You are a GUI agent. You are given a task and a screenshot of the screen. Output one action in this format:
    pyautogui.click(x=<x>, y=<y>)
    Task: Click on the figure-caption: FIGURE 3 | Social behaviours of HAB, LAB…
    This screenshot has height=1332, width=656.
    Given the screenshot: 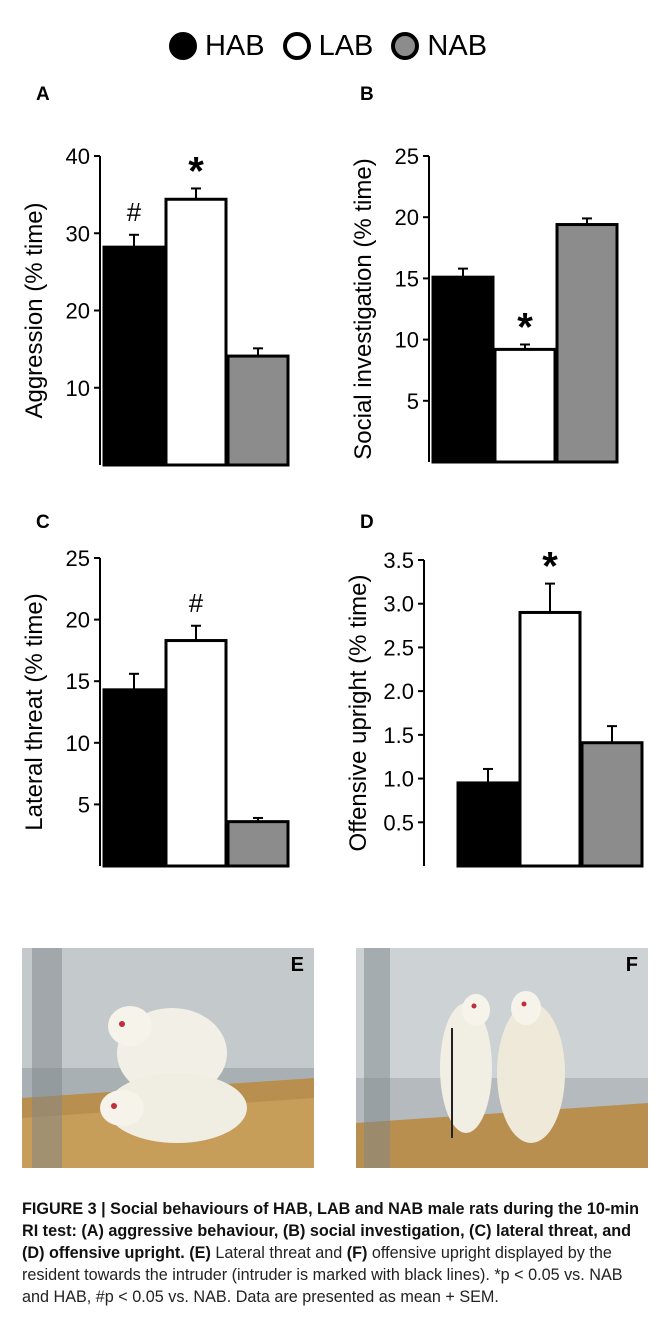 What is the action you would take?
    pyautogui.click(x=332, y=1253)
    